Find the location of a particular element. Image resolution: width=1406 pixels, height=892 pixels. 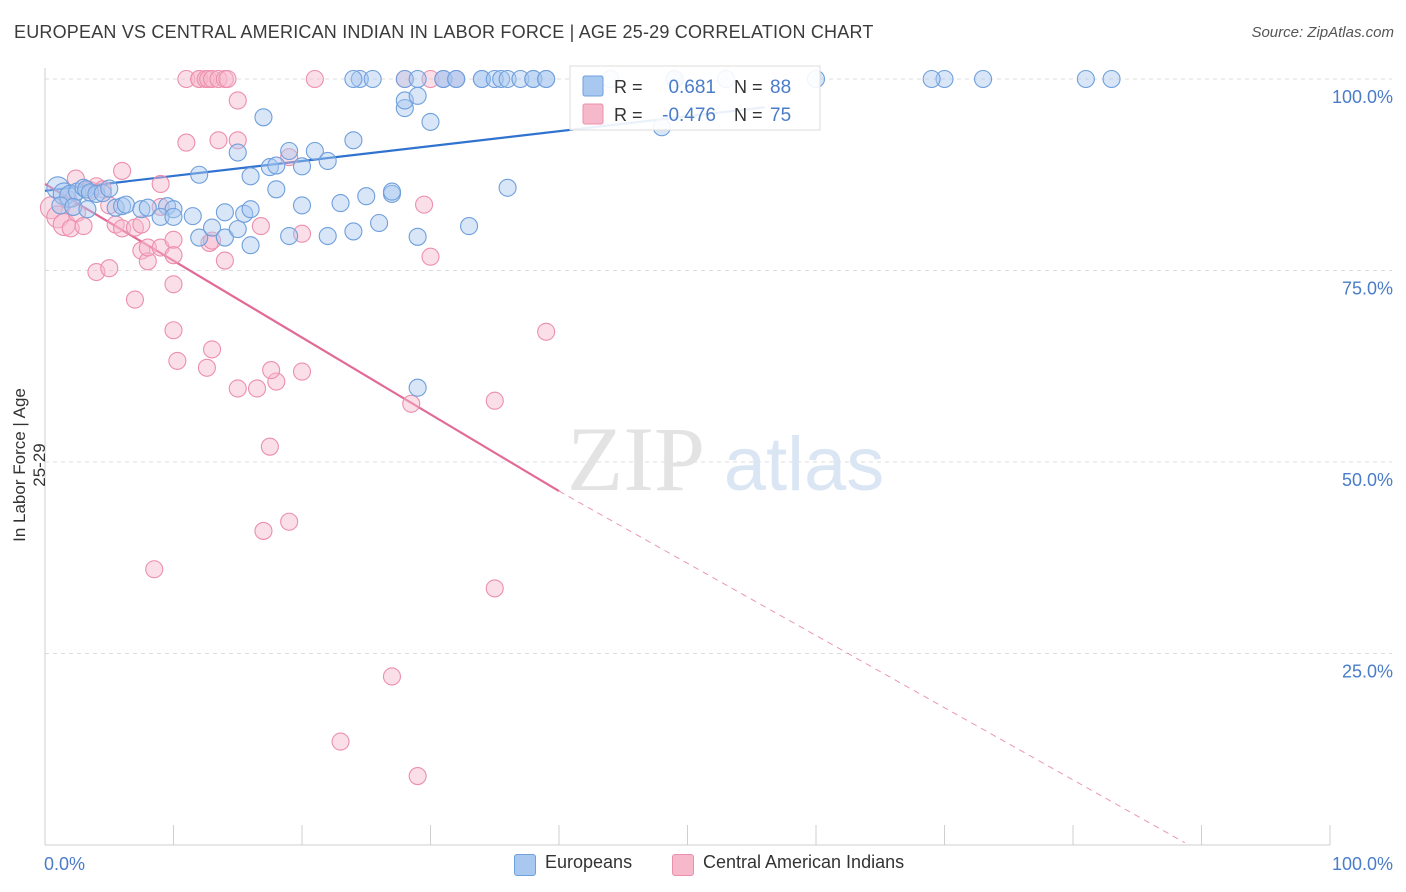

y-tick-label-100: 100.0% is located at coordinates (1362, 97).